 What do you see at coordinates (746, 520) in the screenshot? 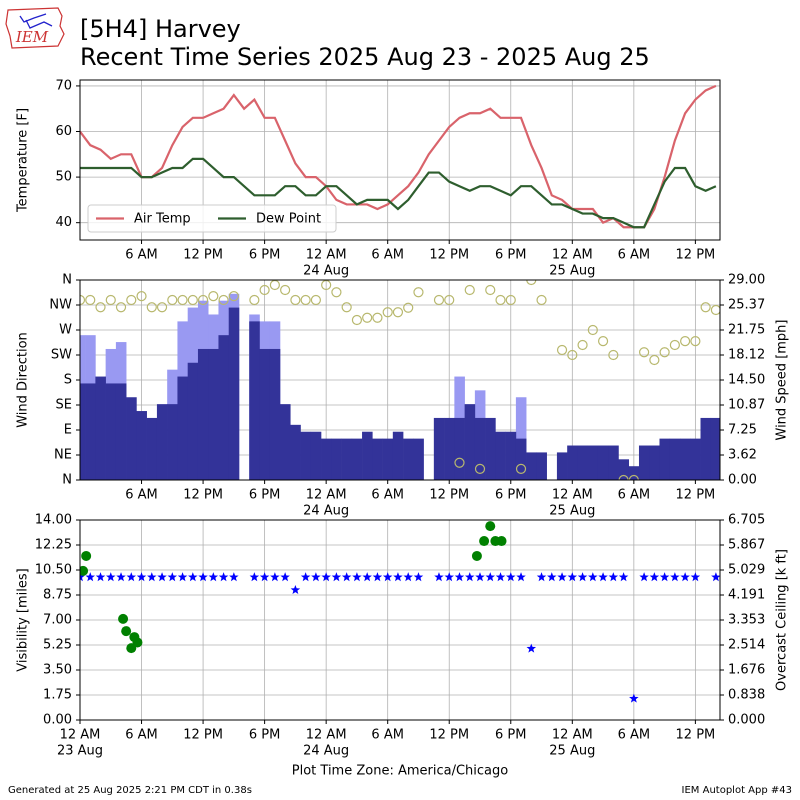
I see `y2-tick-label: 6.705` at bounding box center [746, 520].